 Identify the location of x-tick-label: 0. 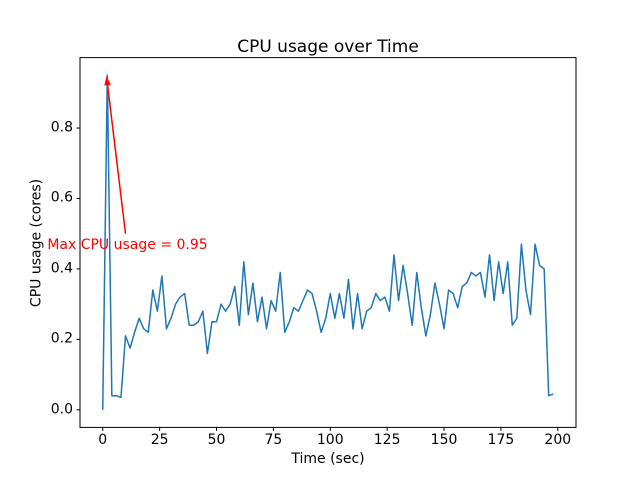
(103, 440).